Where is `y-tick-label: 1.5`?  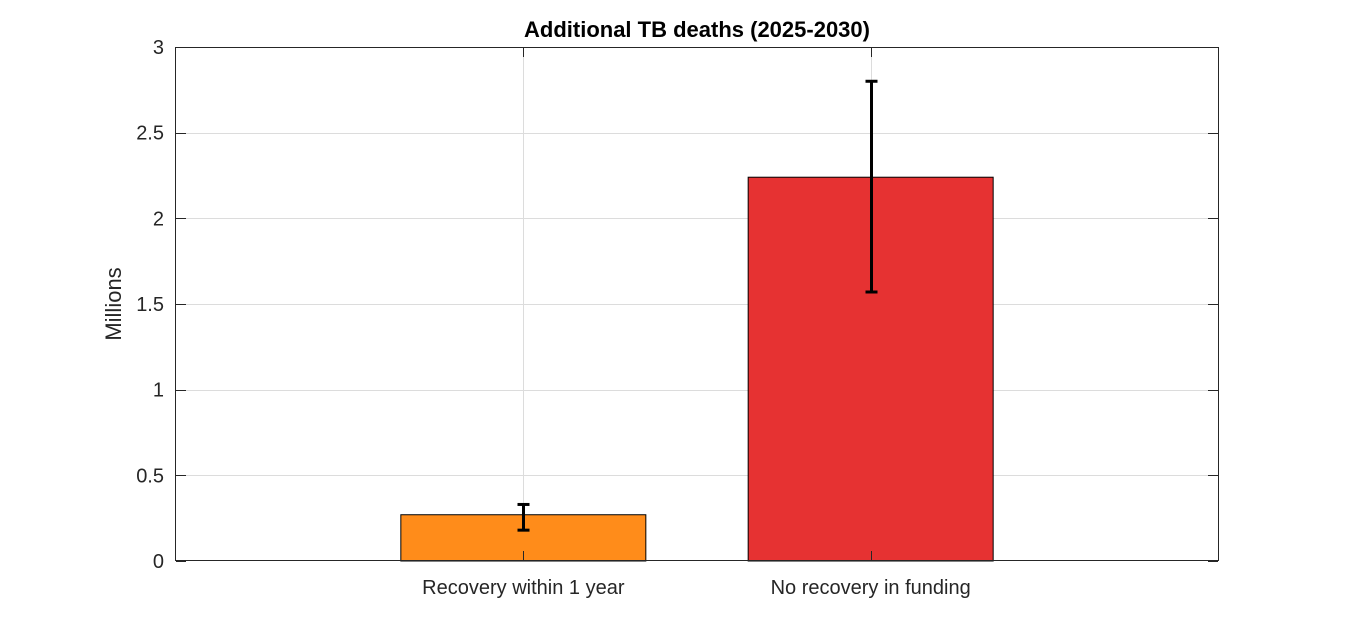
y-tick-label: 1.5 is located at coordinates (150, 305).